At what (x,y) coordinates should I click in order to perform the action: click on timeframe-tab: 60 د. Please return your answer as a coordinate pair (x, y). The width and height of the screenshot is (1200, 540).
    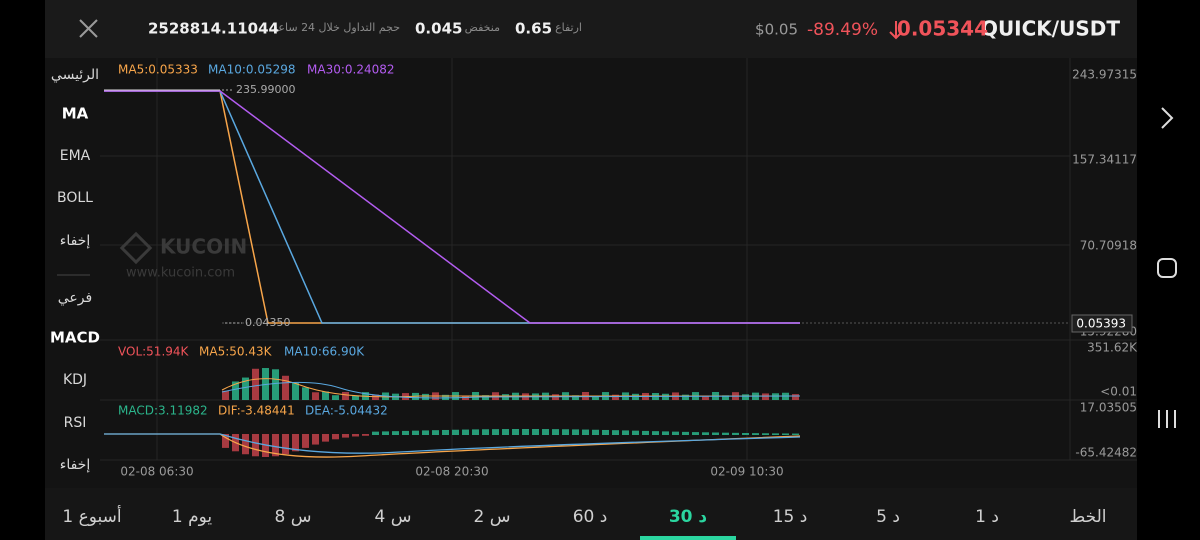
    Looking at the image, I should click on (590, 517).